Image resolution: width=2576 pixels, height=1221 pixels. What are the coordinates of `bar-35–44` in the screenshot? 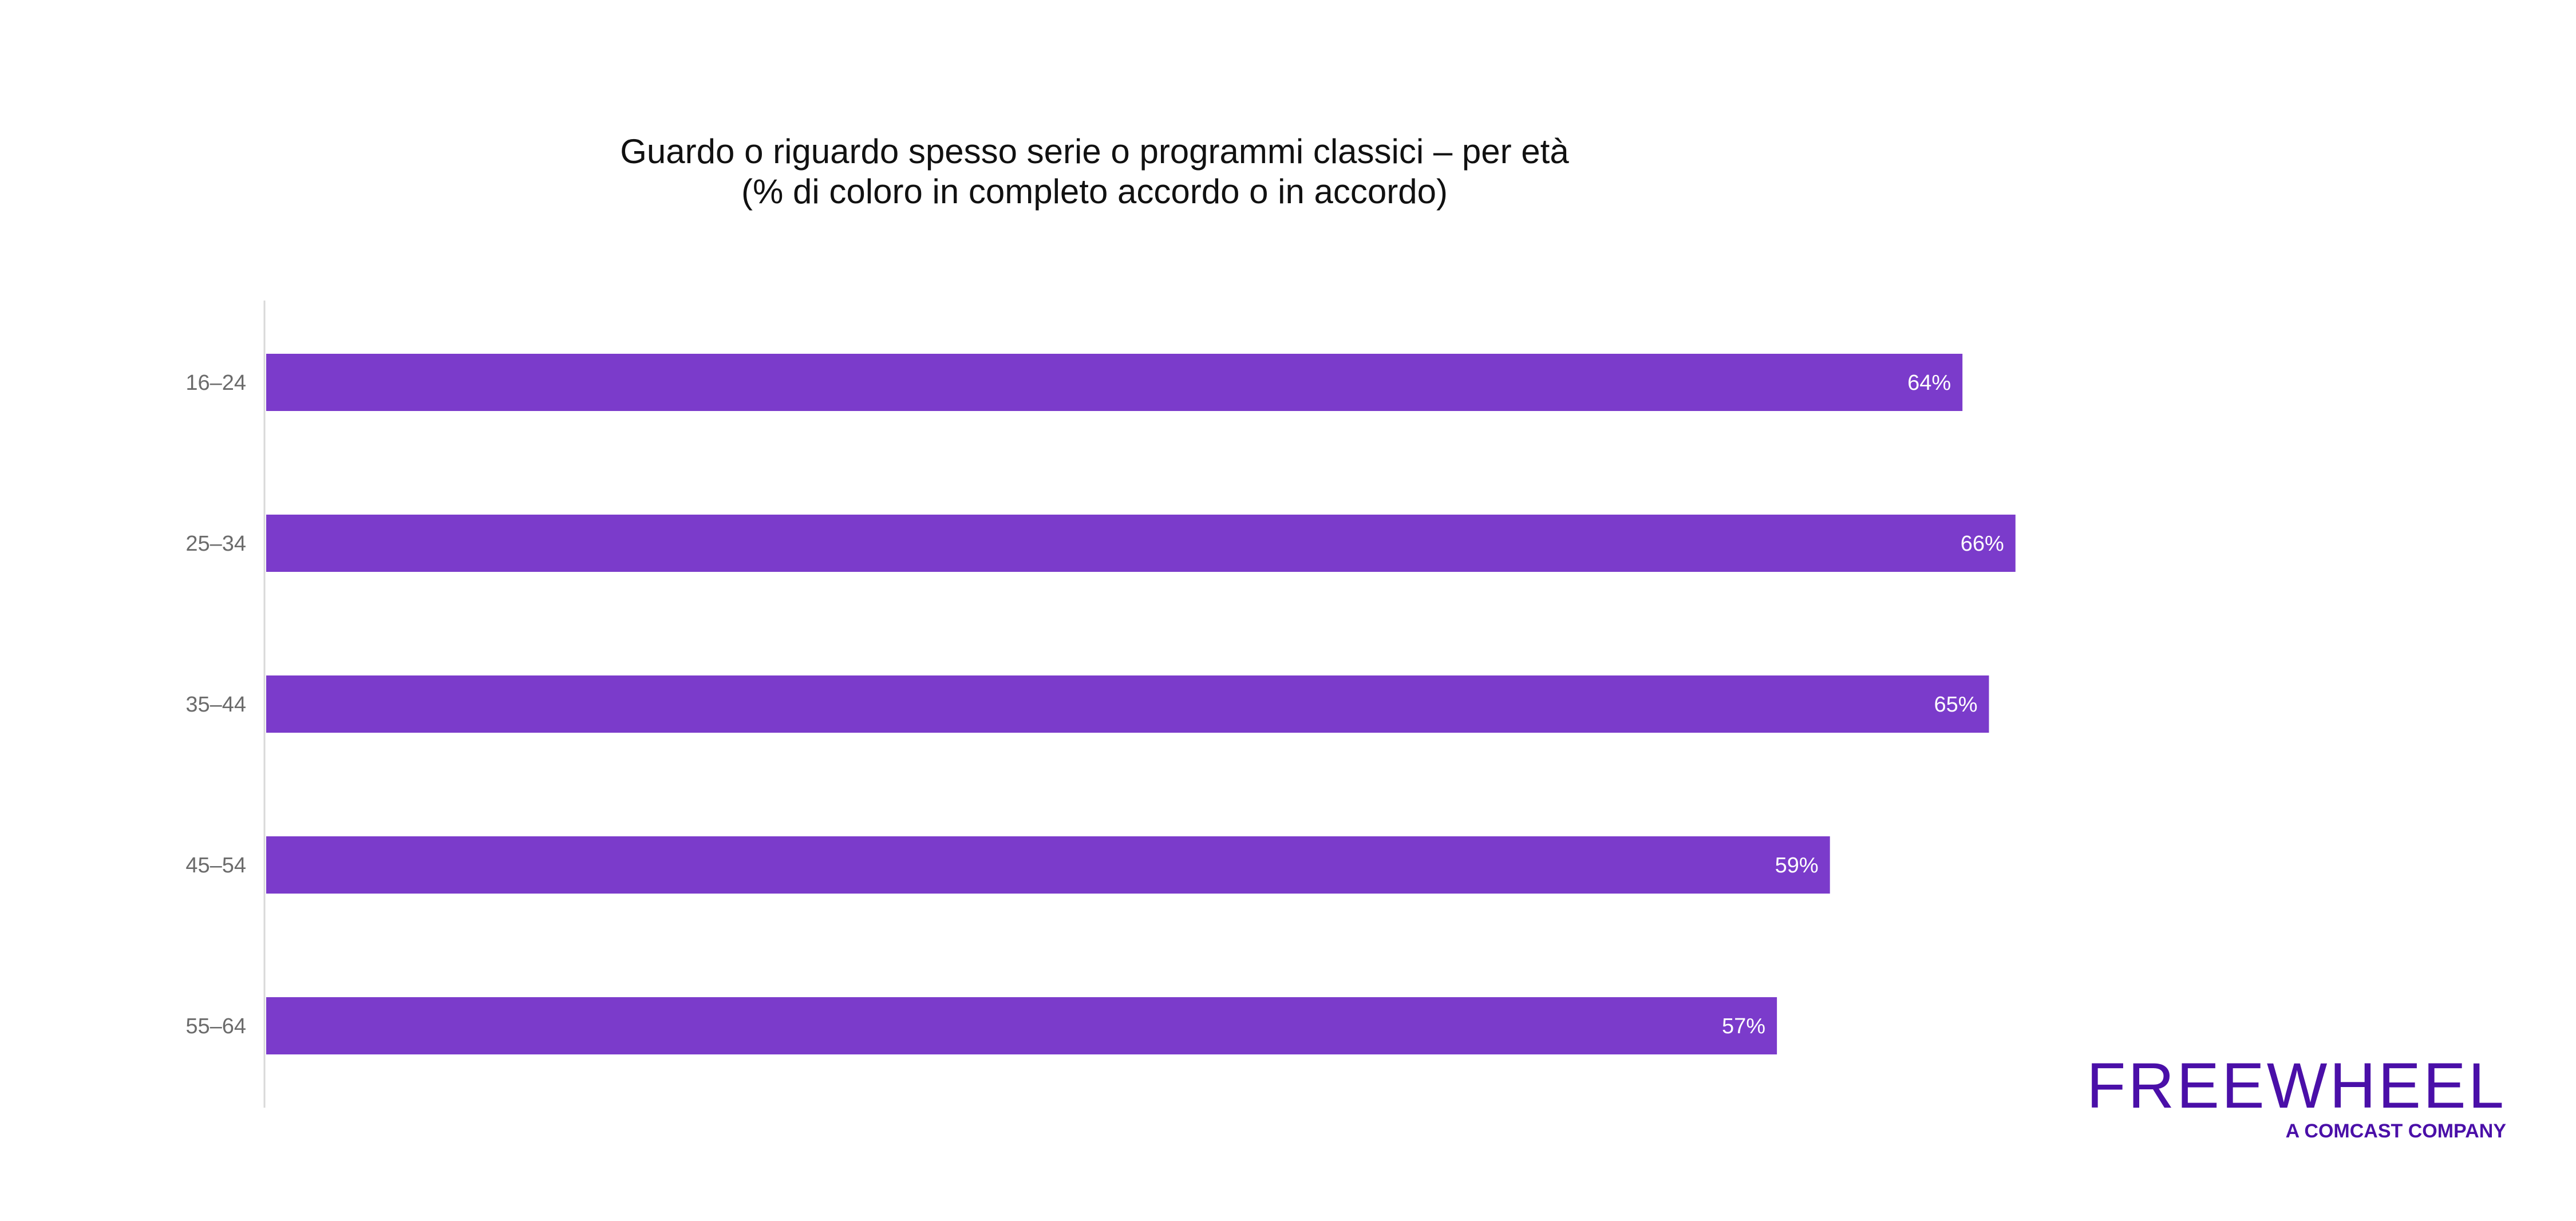 It's located at (1127, 704).